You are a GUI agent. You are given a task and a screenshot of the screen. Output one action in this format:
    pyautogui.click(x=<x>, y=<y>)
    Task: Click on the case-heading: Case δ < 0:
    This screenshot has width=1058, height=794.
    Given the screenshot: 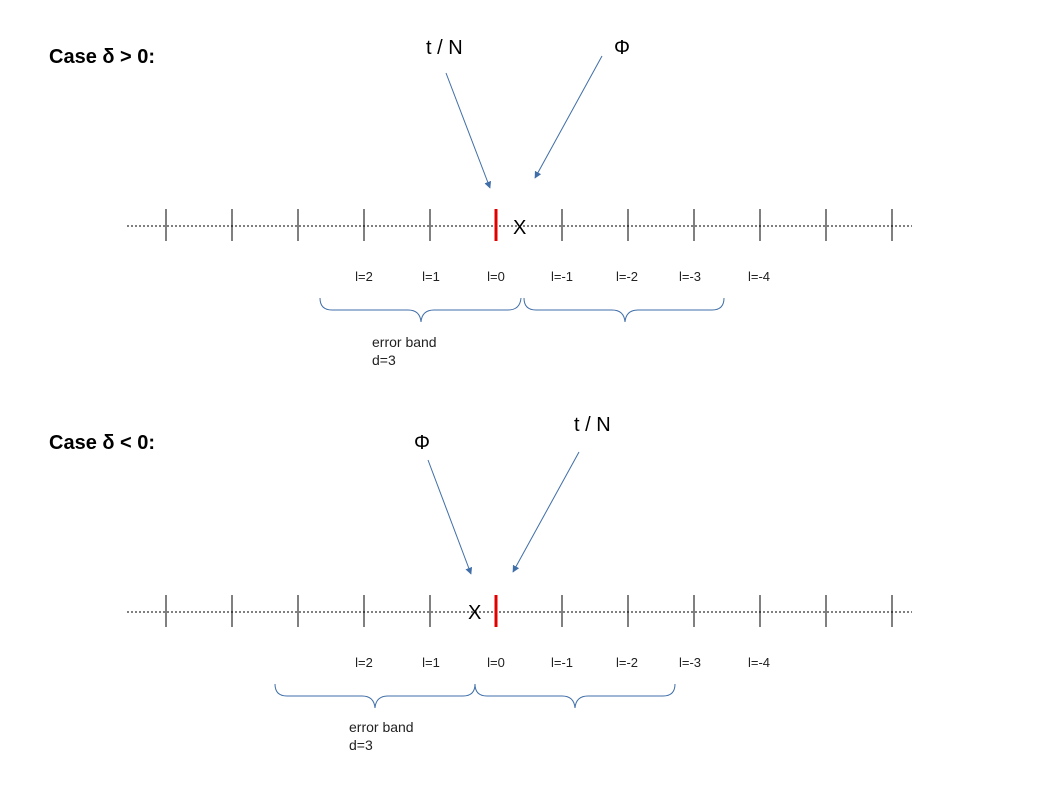 What is the action you would take?
    pyautogui.click(x=102, y=443)
    